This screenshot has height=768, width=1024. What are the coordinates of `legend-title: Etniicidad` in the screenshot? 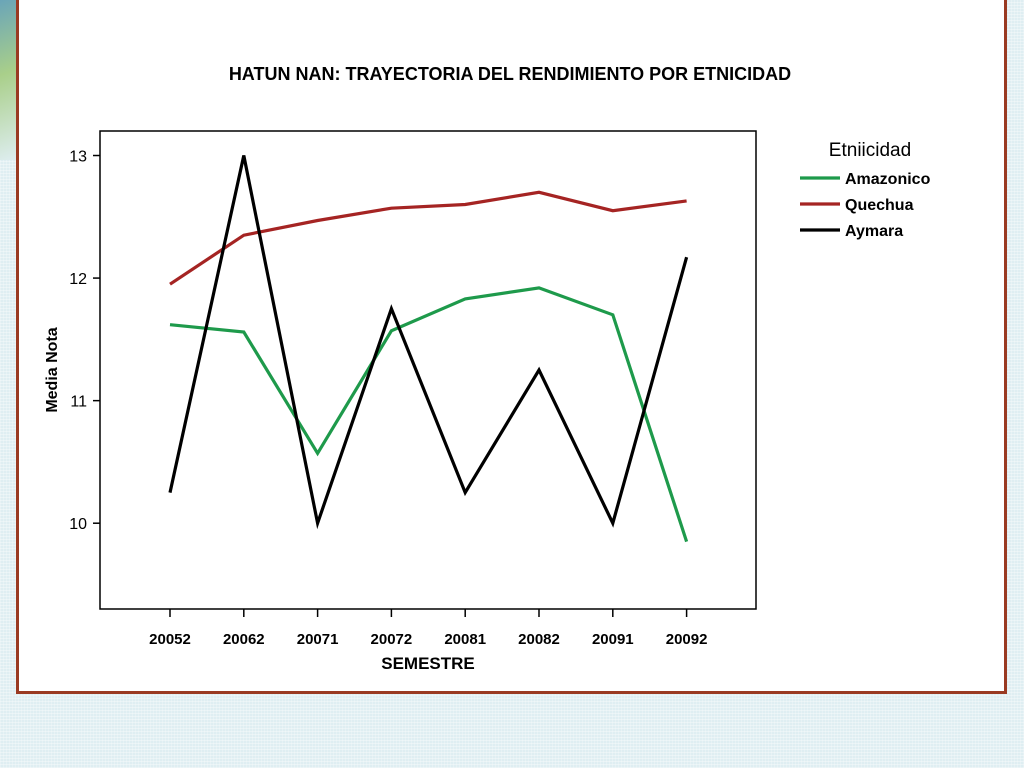 It's located at (870, 150).